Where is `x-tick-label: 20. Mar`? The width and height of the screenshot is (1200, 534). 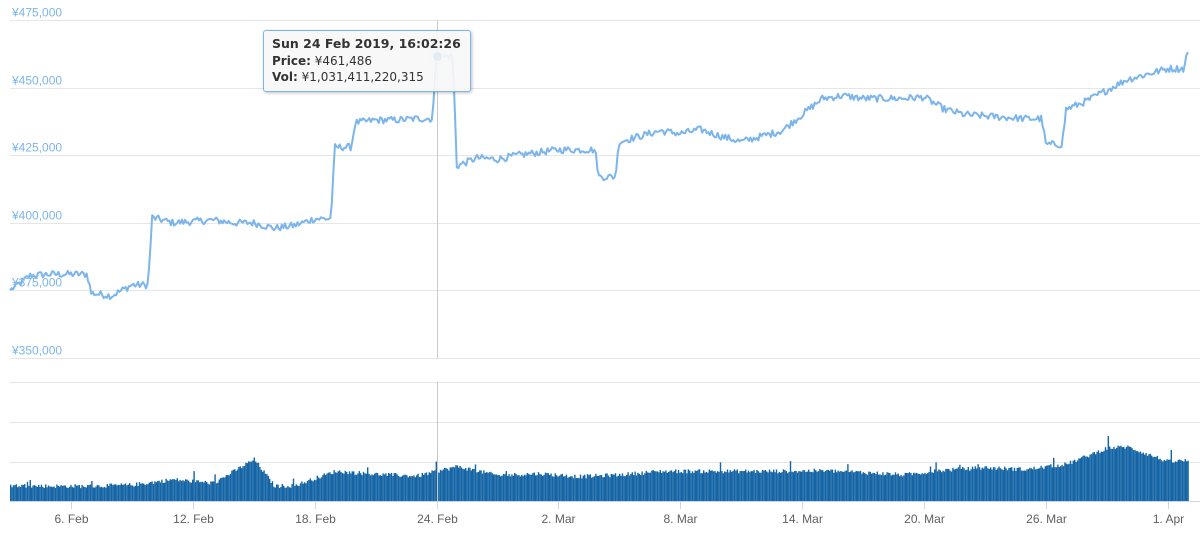 x-tick-label: 20. Mar is located at coordinates (924, 519).